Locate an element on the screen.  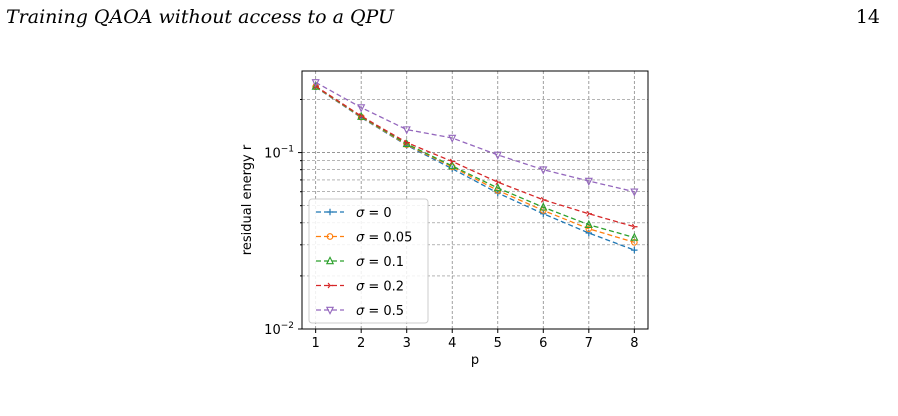
x-axis-label: p is located at coordinates (475, 360).